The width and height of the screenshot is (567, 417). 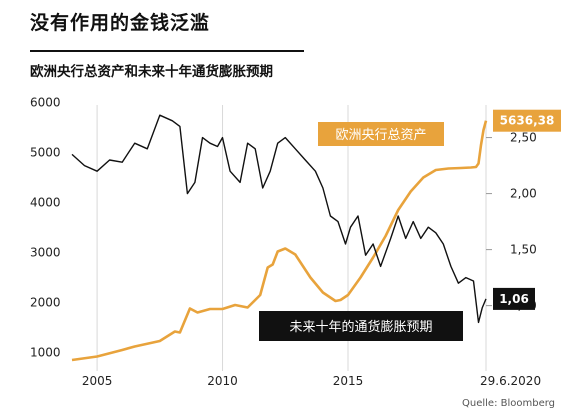 I want to click on right-axis: 2,502,001,501,00, so click(x=511, y=222).